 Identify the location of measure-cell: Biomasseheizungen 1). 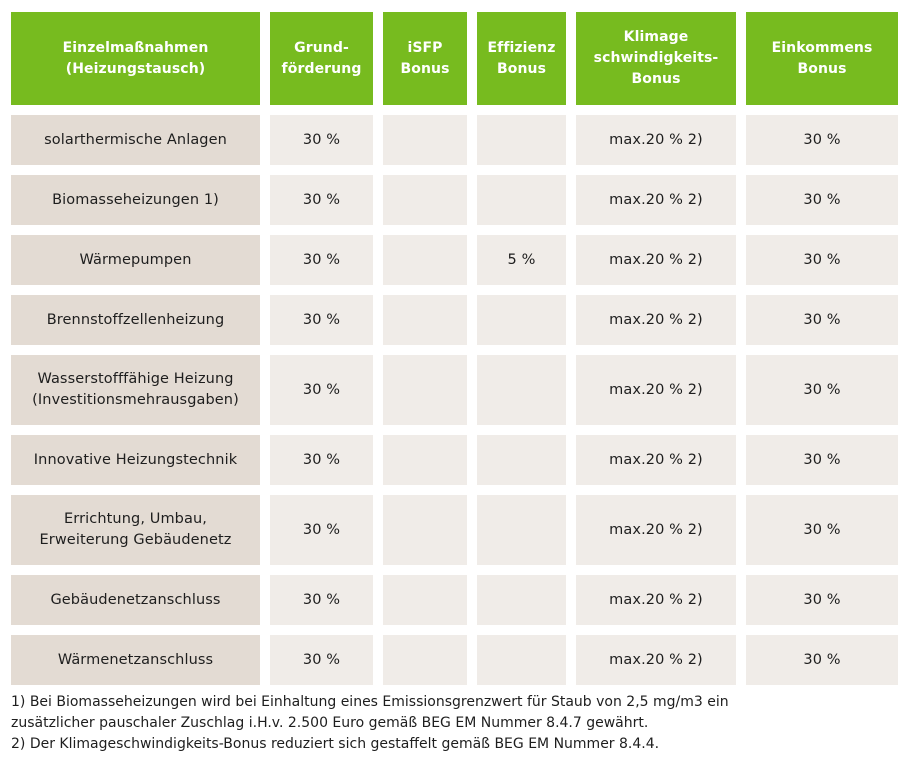
(135, 200).